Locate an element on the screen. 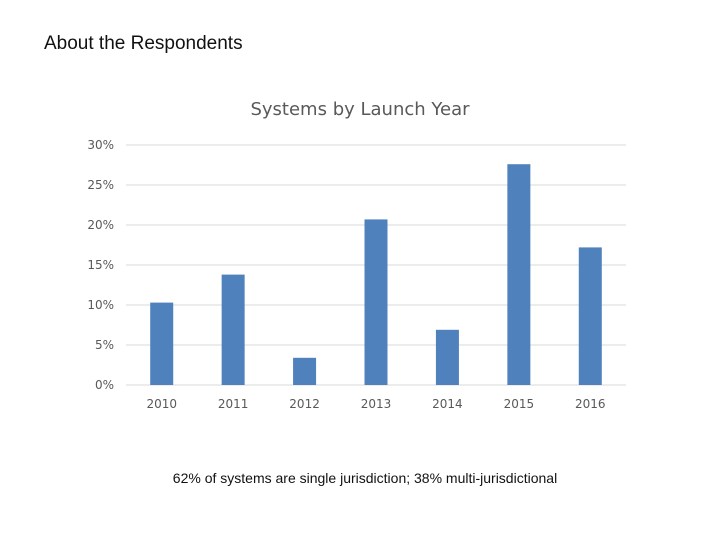 The width and height of the screenshot is (720, 540). bar-2012 is located at coordinates (305, 371).